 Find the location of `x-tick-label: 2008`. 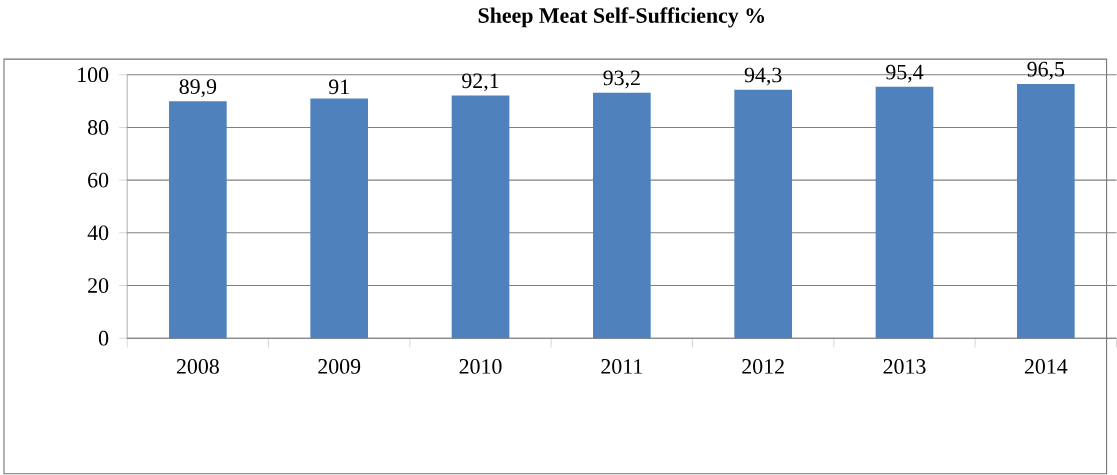

x-tick-label: 2008 is located at coordinates (197, 366).